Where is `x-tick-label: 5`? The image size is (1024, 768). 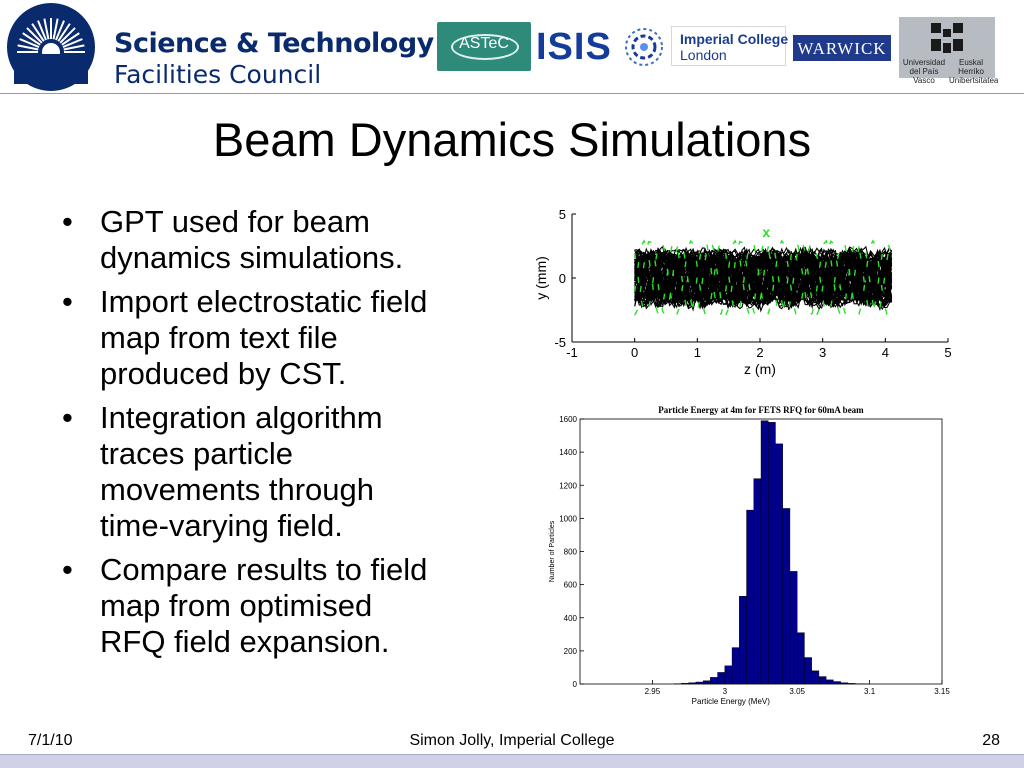
x-tick-label: 5 is located at coordinates (947, 352).